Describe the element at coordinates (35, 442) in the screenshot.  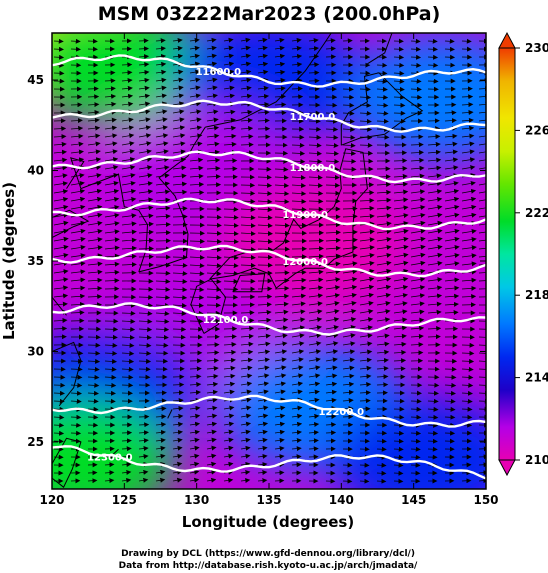
I see `y-tick-label: 25` at that location.